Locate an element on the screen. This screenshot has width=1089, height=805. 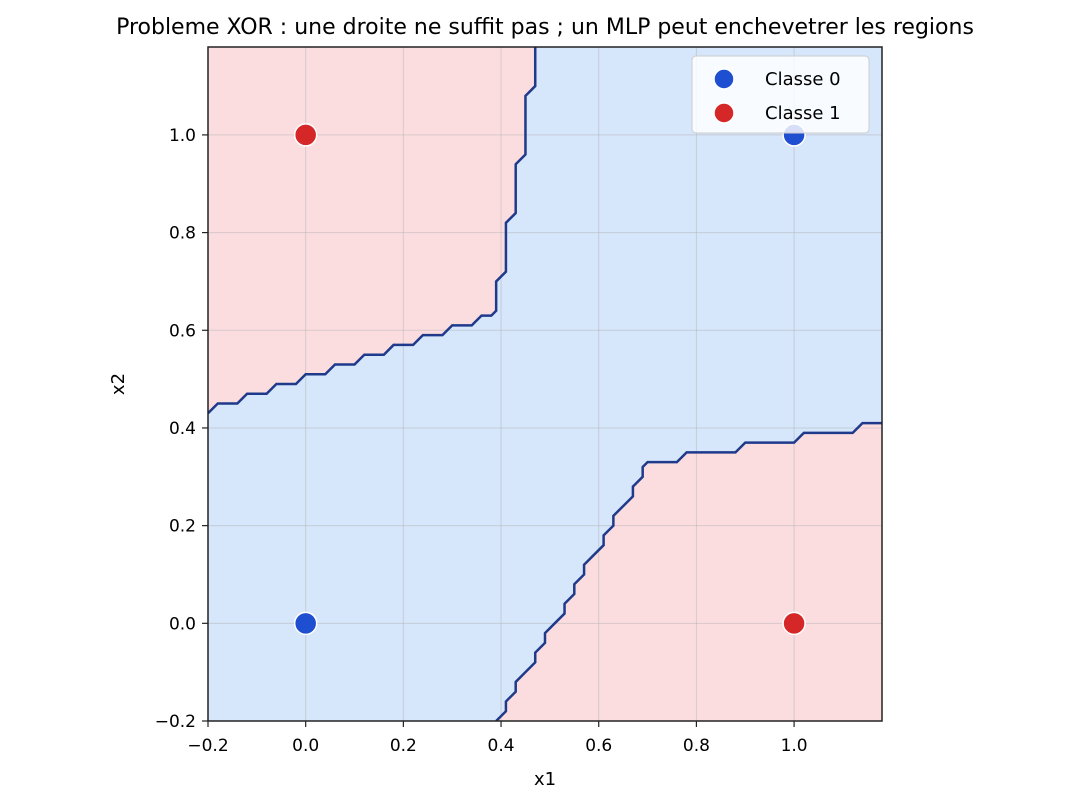
y-tick-label-1: 0.0 is located at coordinates (182, 624).